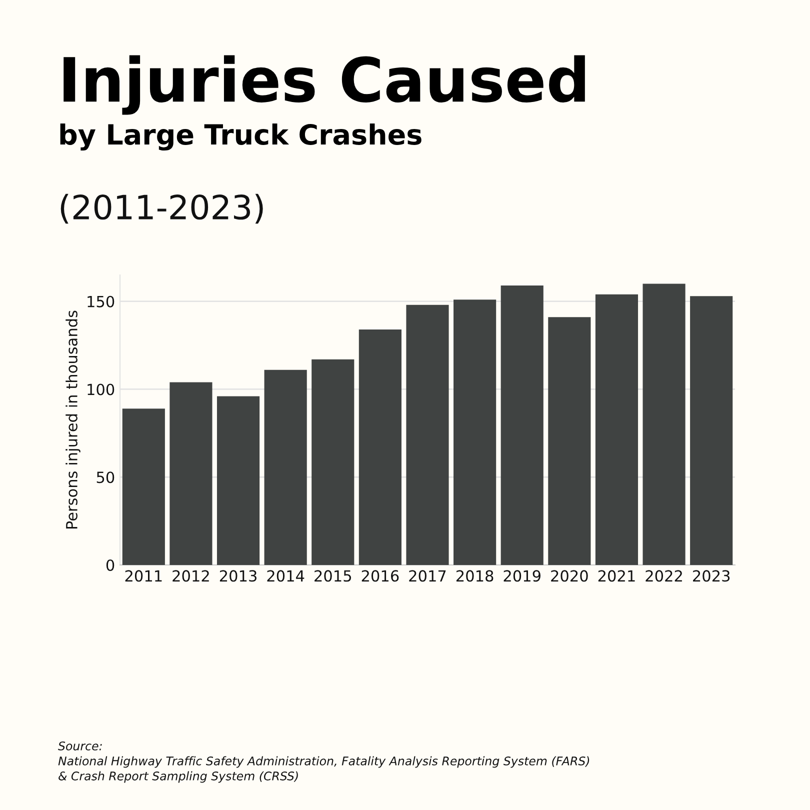 The width and height of the screenshot is (810, 810). I want to click on source-note: Source: National Highway Traffic Safety Administration, Fatality Analysis Reporting System (FARS) & Crash Report Sampling System (CRSS), so click(324, 762).